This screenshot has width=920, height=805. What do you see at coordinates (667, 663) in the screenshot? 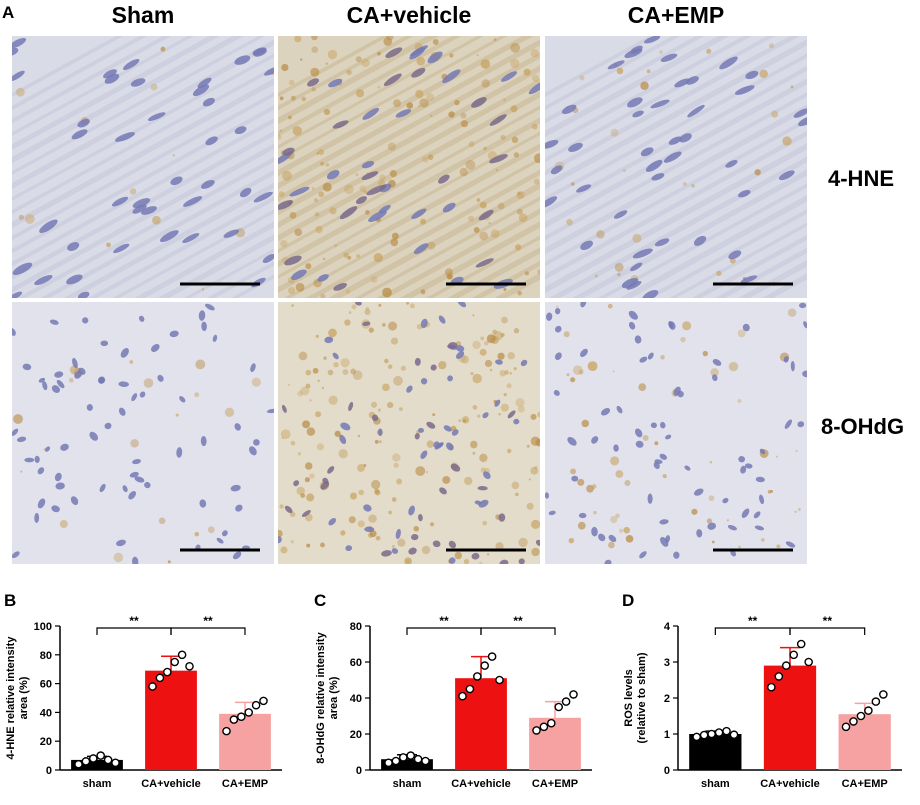
I see `y-tick-label: 3` at bounding box center [667, 663].